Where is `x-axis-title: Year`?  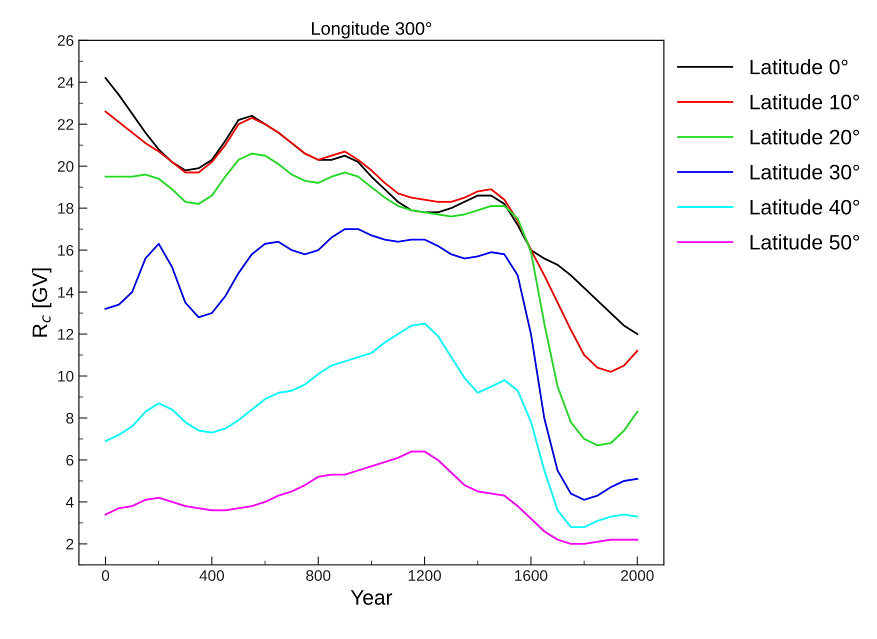
x-axis-title: Year is located at coordinates (371, 597).